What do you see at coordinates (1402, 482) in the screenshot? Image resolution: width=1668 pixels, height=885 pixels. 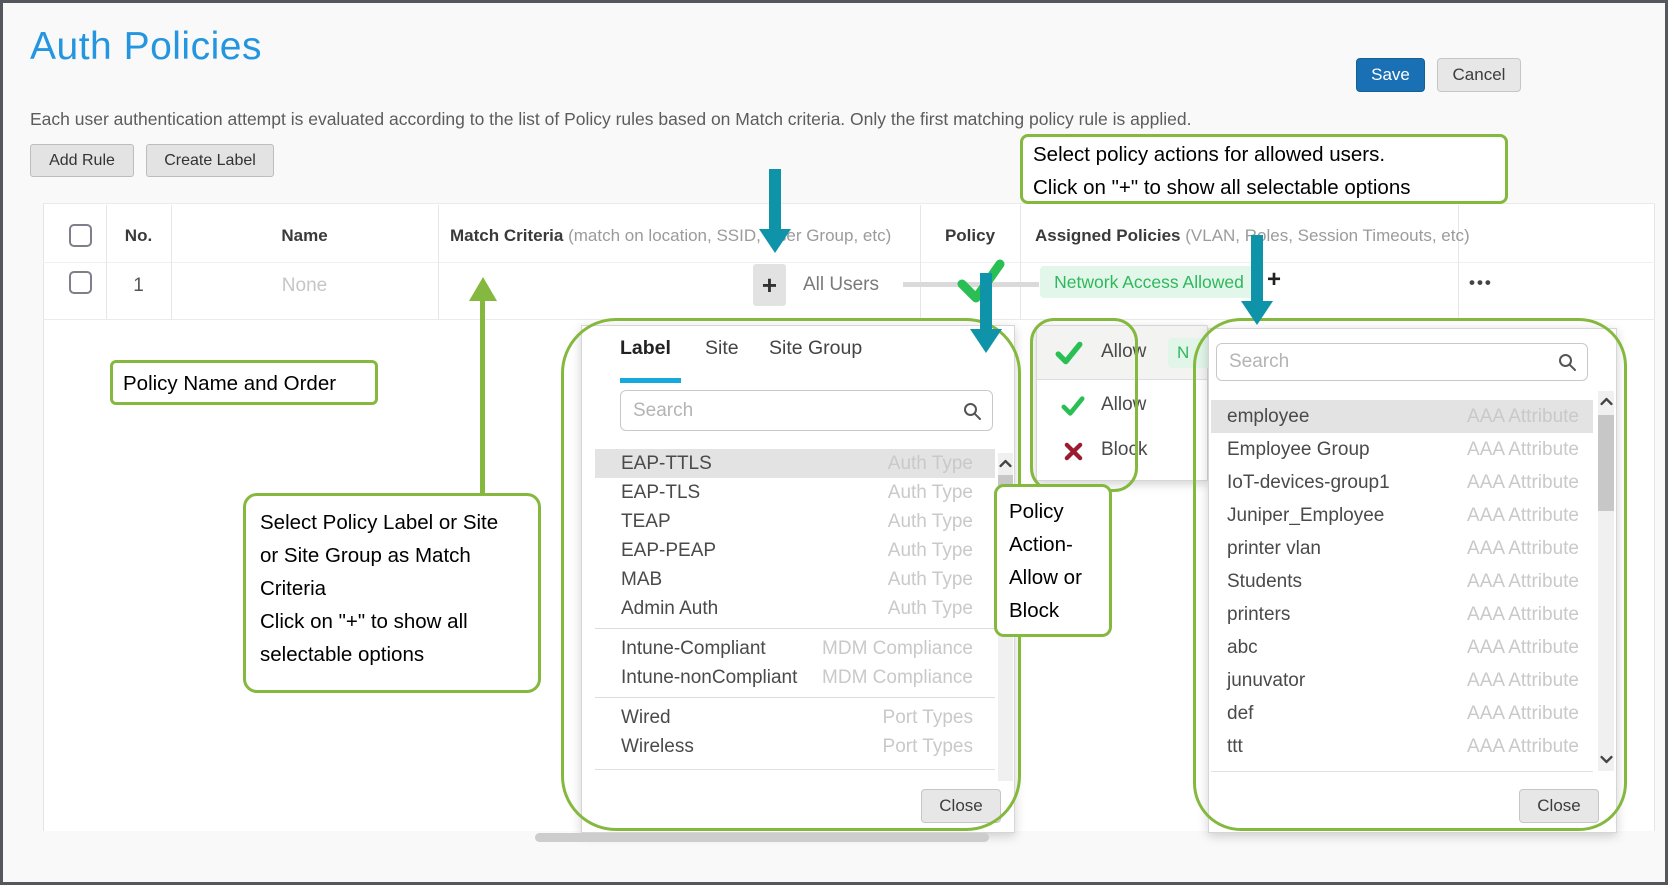 I see `list-item: IoT-devices-group1 AAA Attribute` at bounding box center [1402, 482].